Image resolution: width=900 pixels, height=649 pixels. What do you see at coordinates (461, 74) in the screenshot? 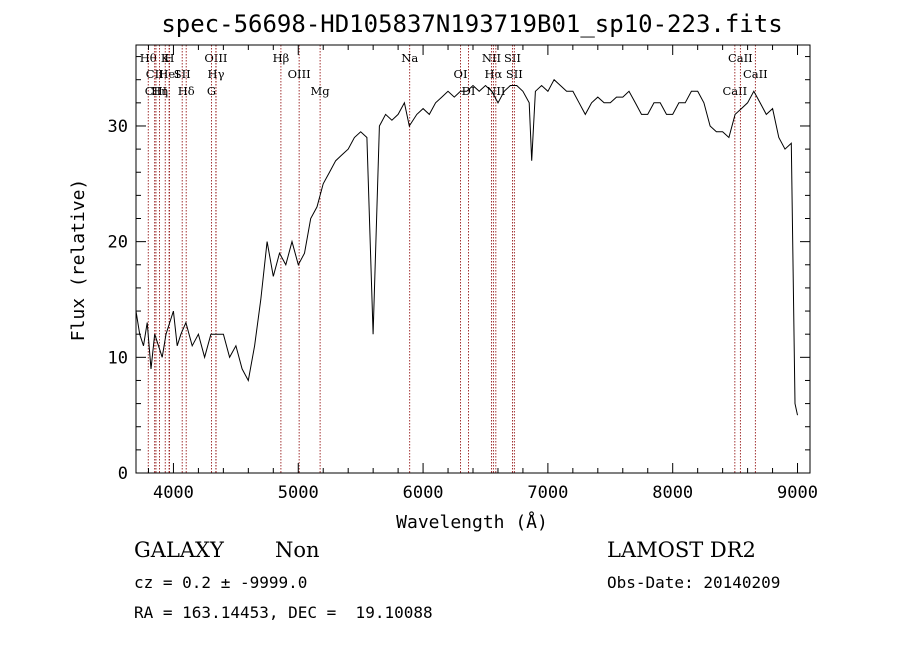
I see `spectral-line-label: OI` at bounding box center [461, 74].